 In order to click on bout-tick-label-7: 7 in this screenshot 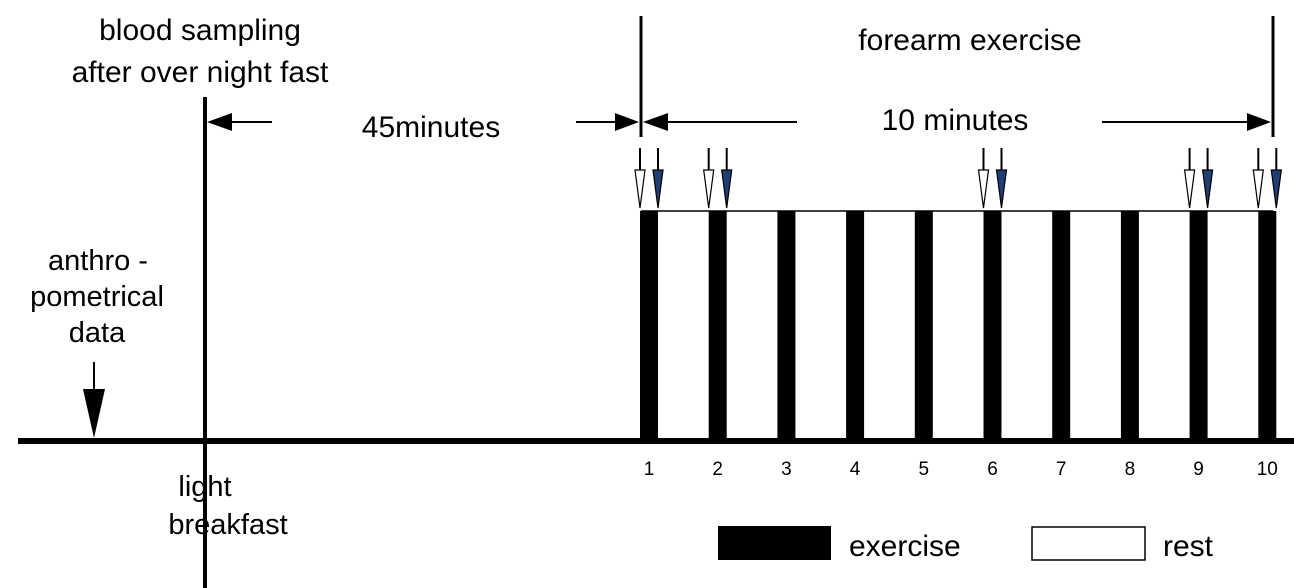, I will do `click(1061, 469)`.